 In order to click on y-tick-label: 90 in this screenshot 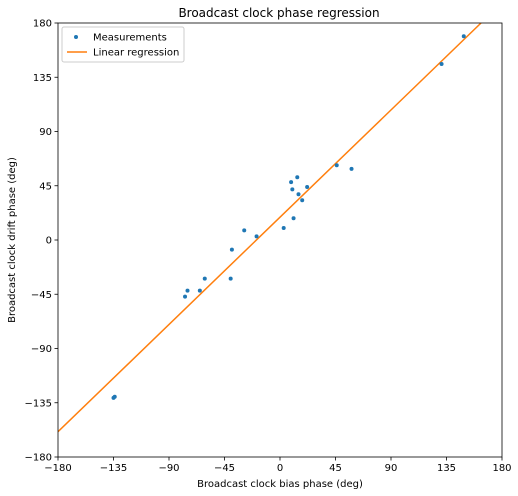, I will do `click(45, 132)`.